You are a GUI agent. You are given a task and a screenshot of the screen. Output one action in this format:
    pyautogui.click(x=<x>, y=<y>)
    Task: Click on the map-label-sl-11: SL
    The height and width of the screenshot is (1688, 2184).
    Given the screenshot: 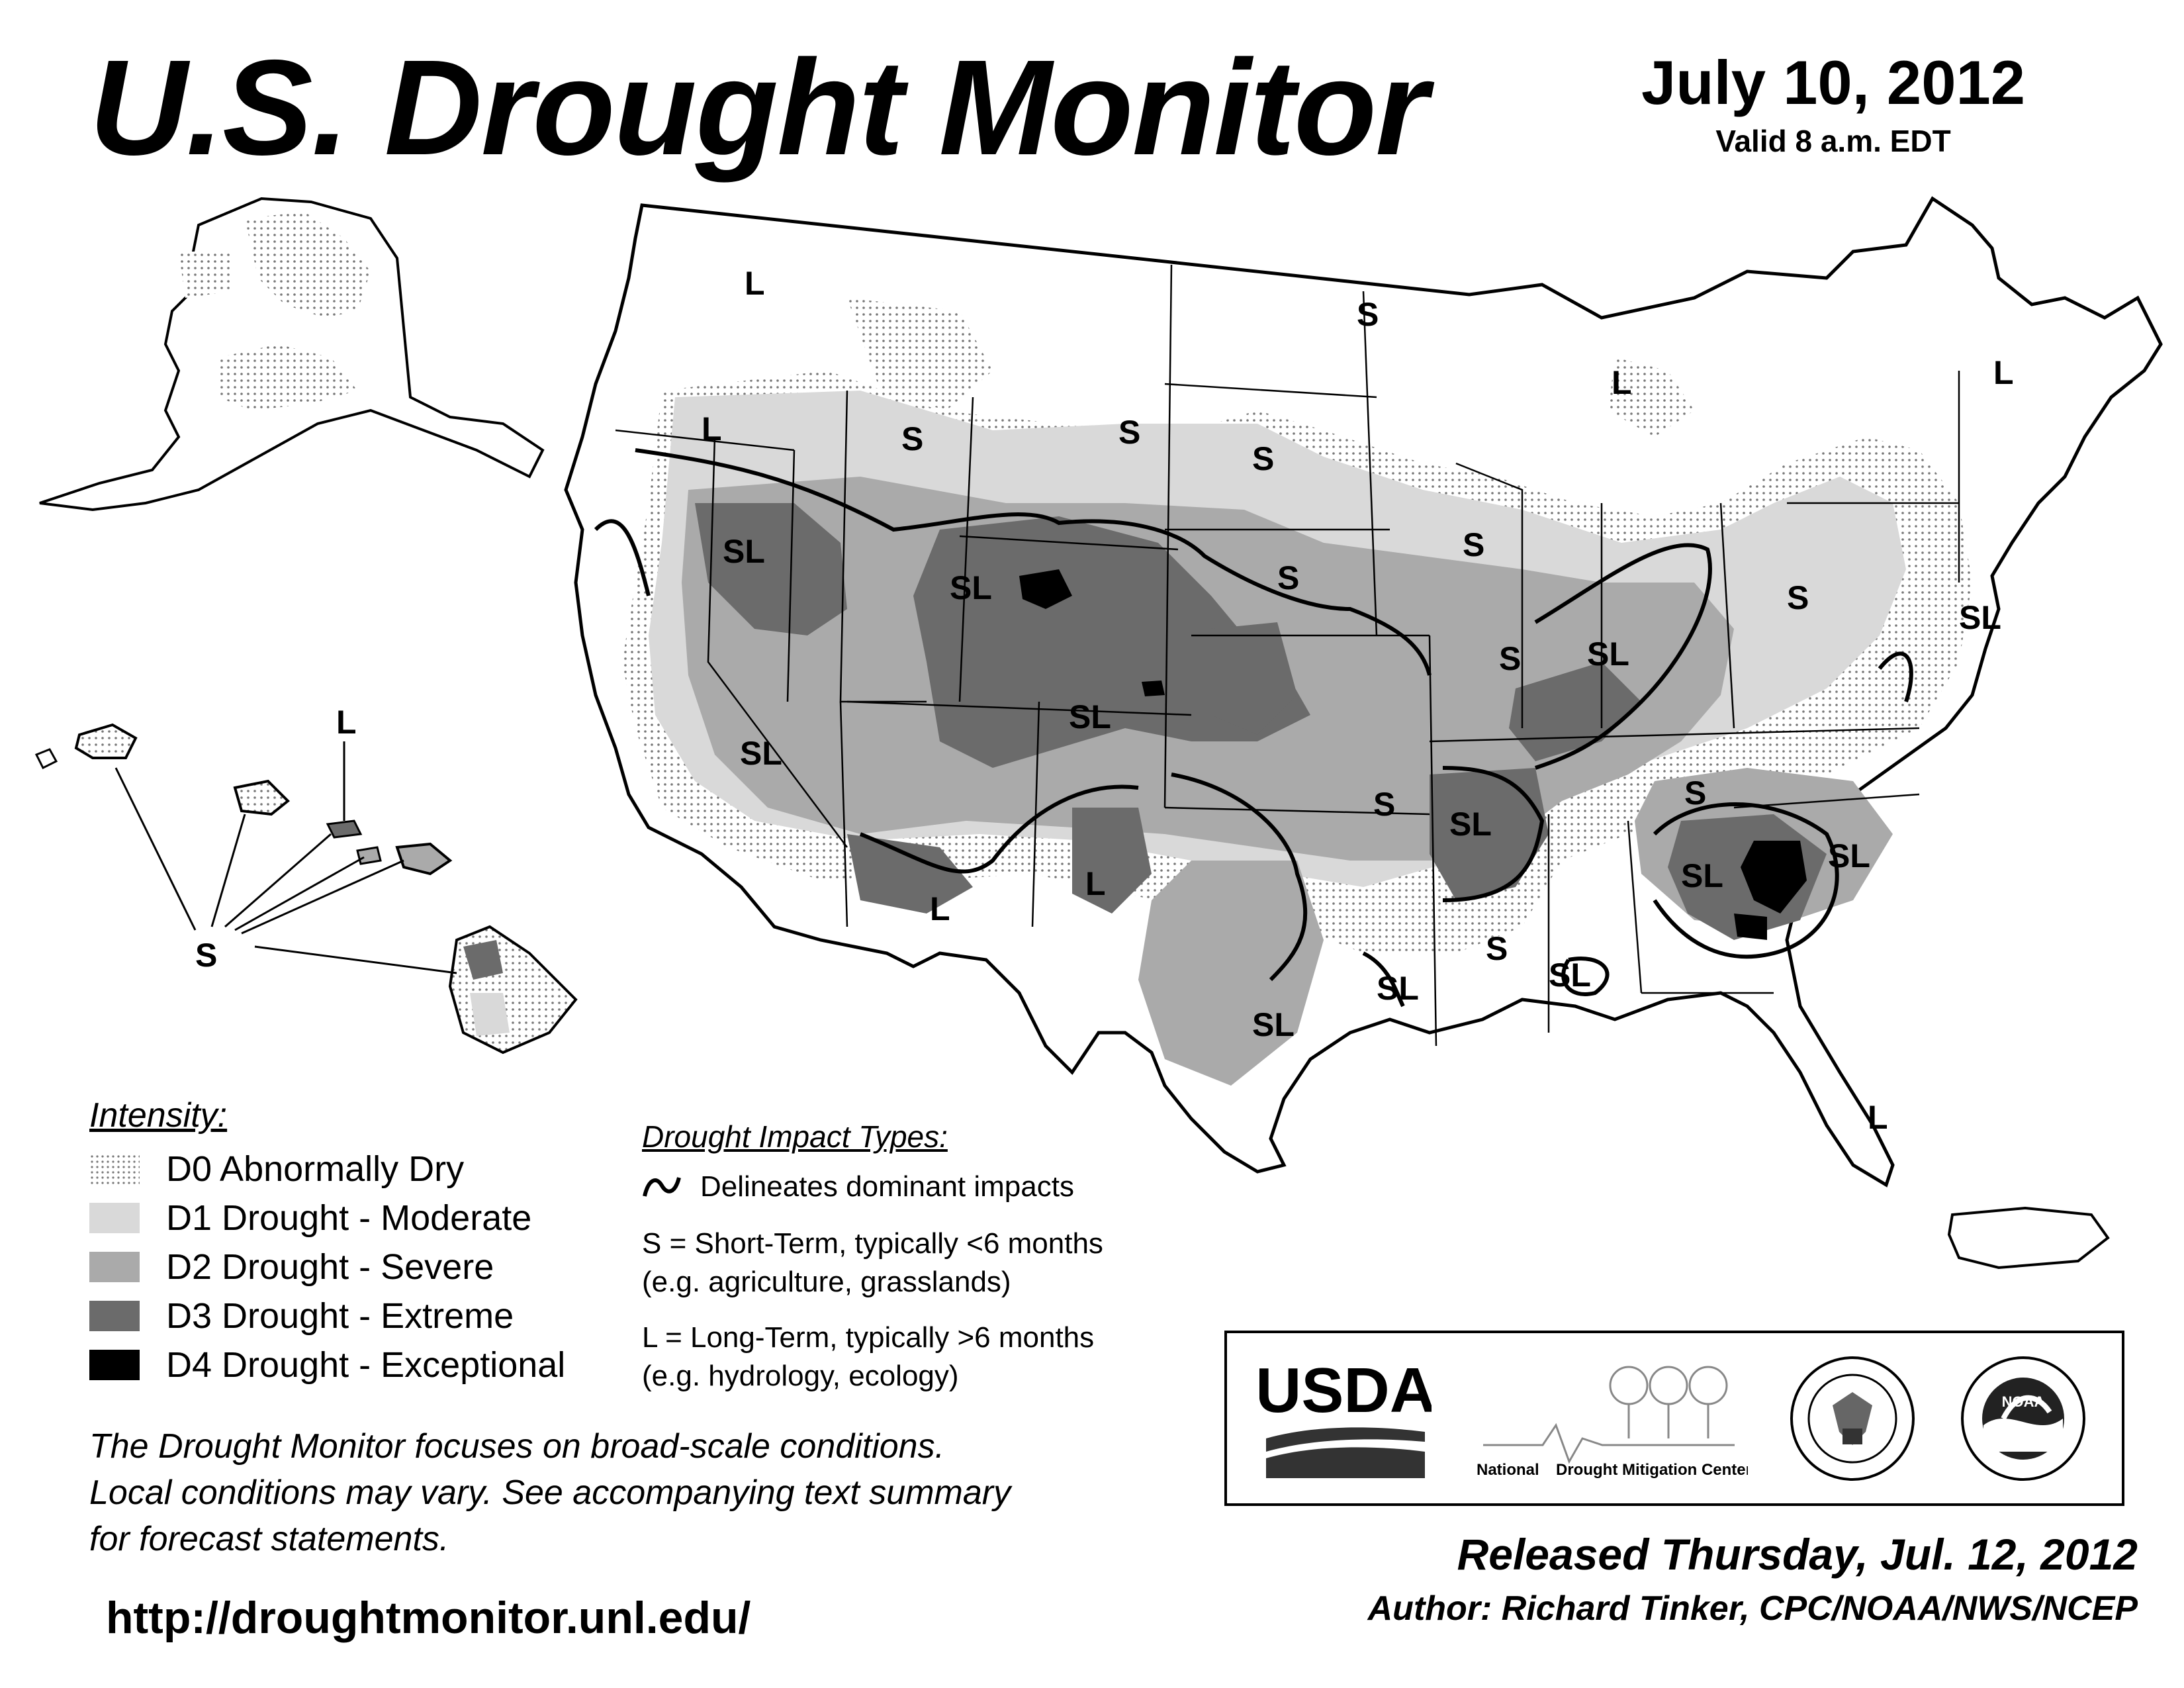 What is the action you would take?
    pyautogui.click(x=1570, y=975)
    